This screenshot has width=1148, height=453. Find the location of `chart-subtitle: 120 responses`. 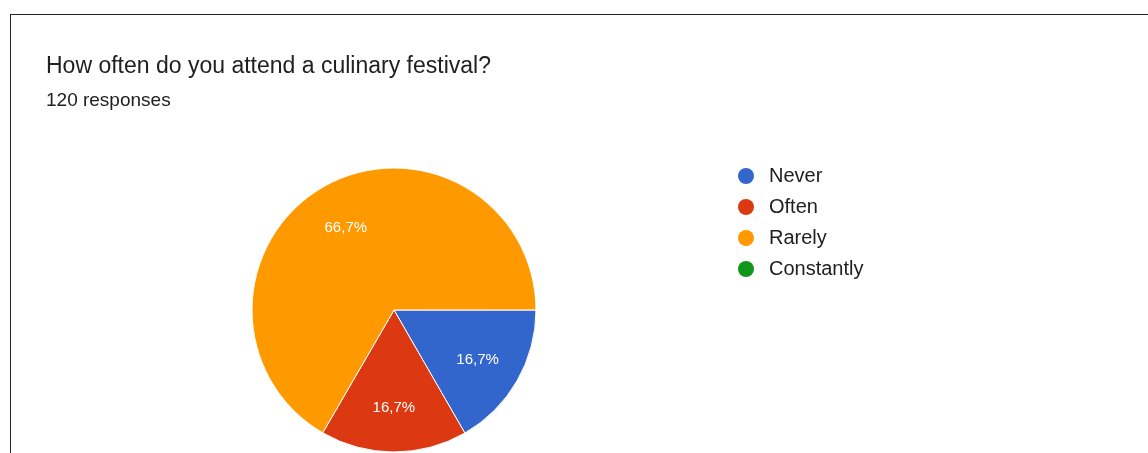

chart-subtitle: 120 responses is located at coordinates (108, 100).